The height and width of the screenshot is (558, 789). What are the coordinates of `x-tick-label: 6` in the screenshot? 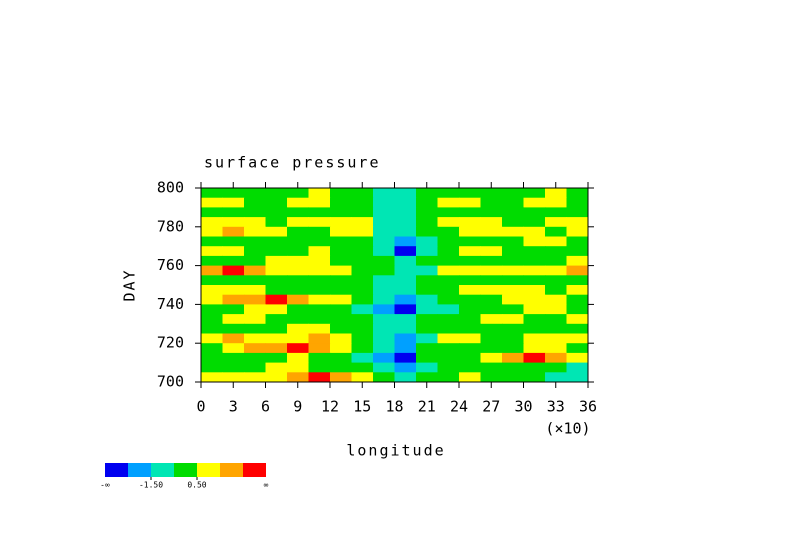 It's located at (265, 407).